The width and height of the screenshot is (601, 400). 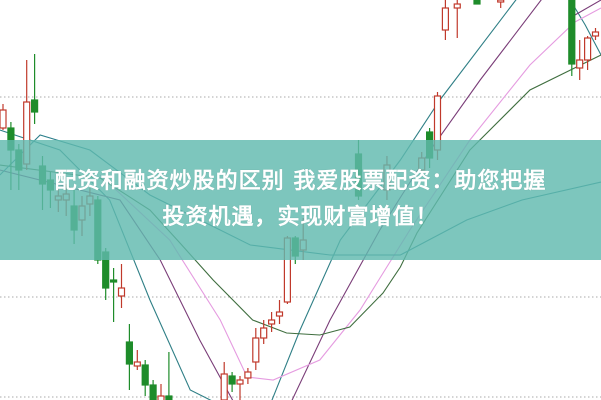 I want to click on banner-title-line-1: 配资和融资炒股的区别 我爱股票配资：助您把握, so click(x=300, y=181).